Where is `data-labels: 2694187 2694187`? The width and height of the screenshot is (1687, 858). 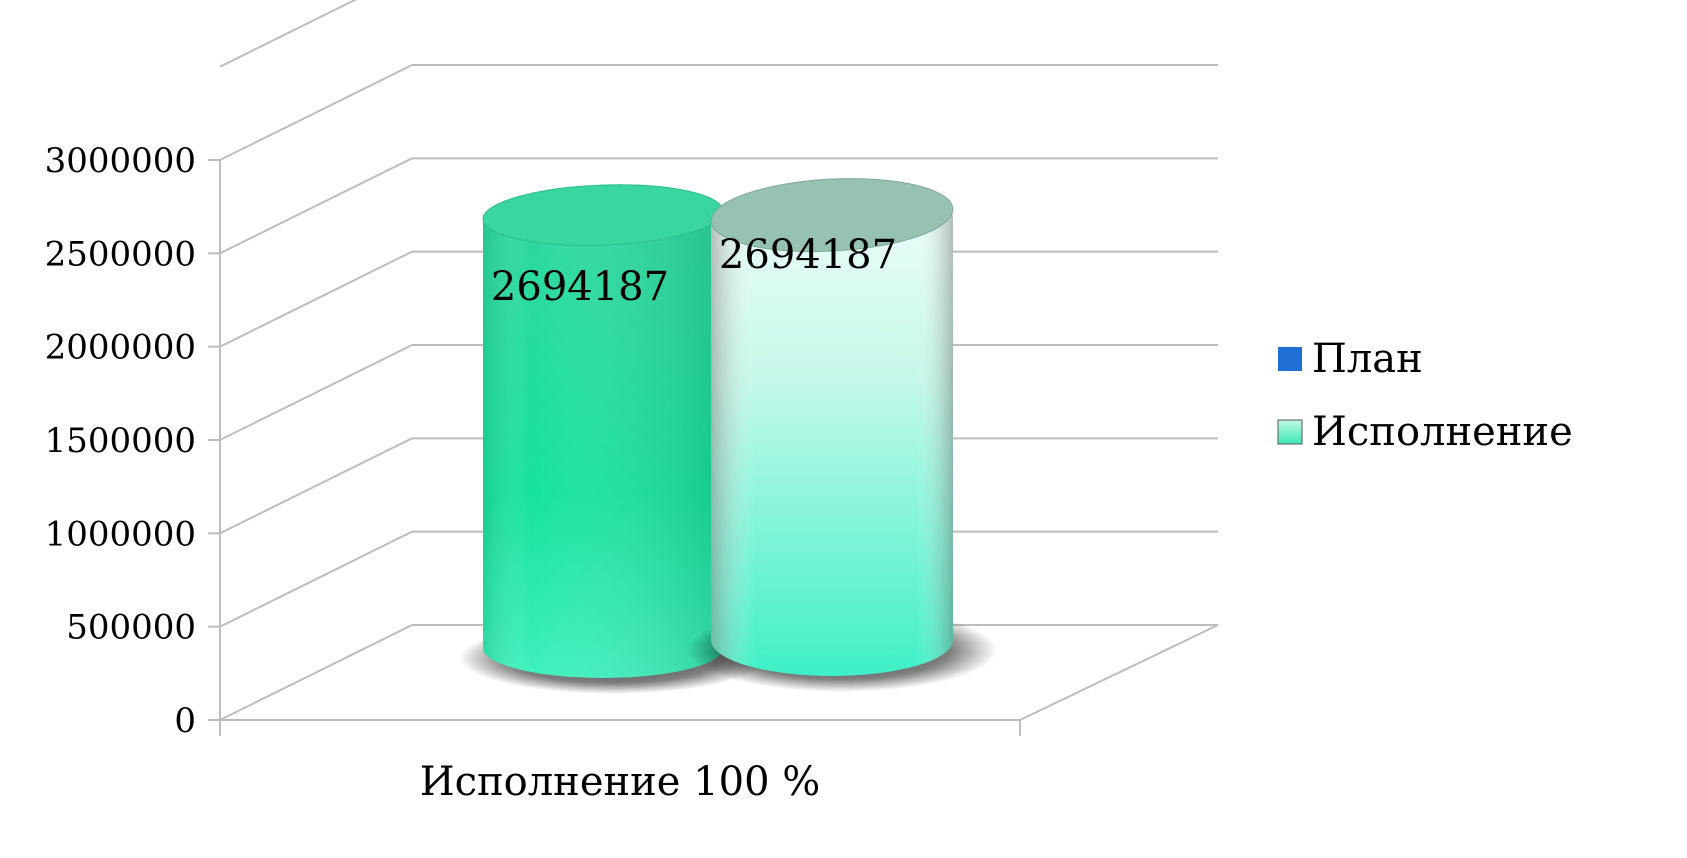 data-labels: 2694187 2694187 is located at coordinates (694, 271).